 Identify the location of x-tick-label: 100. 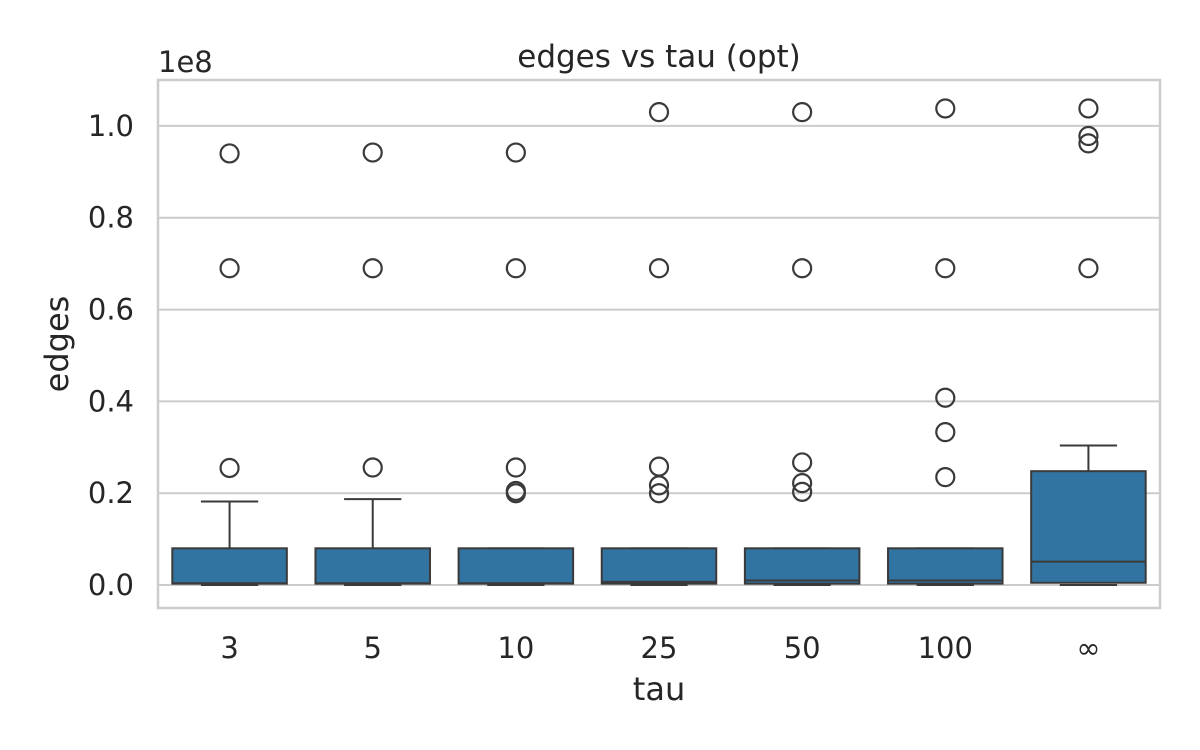
(945, 648).